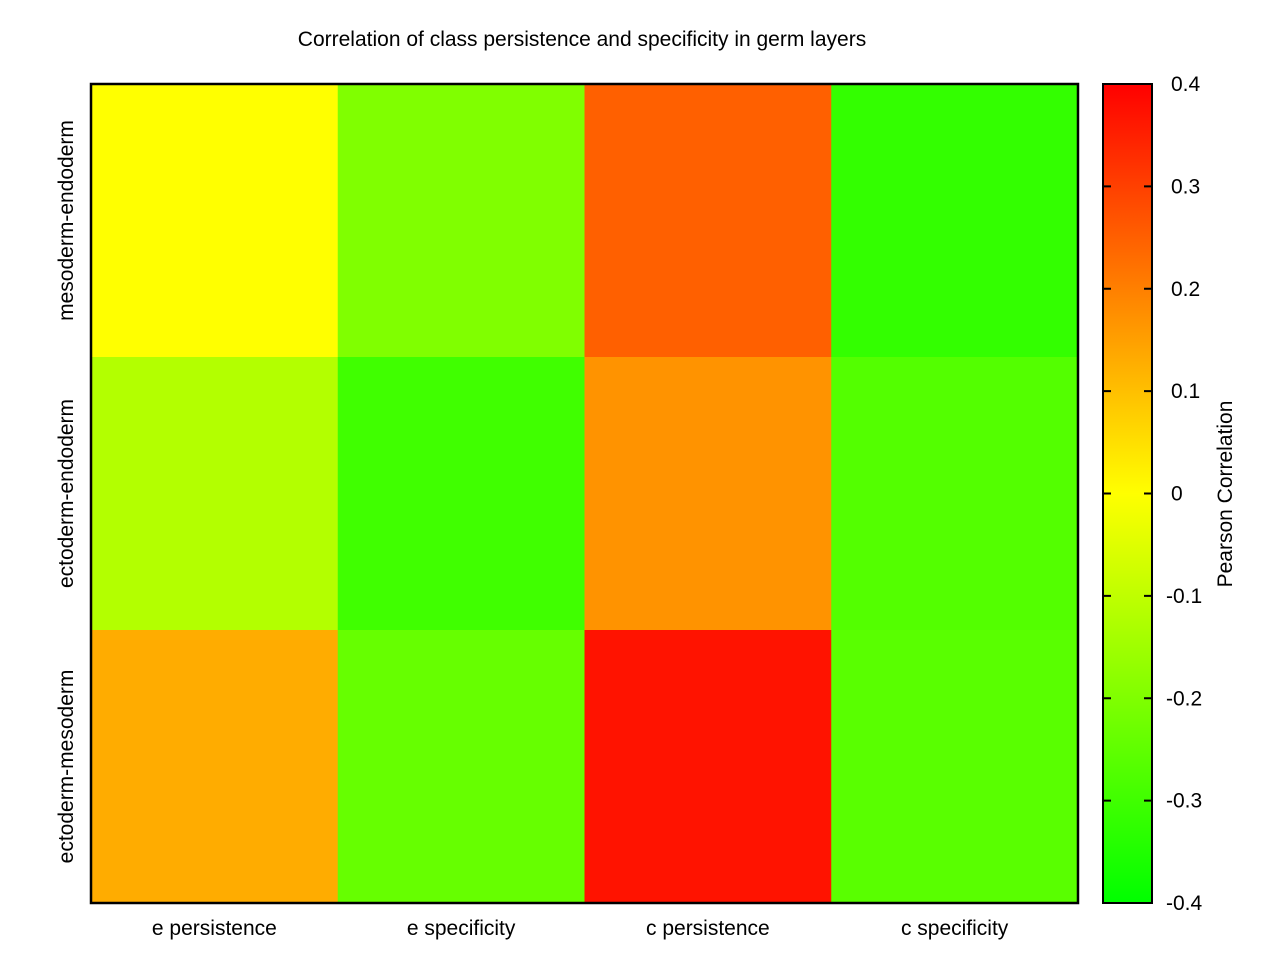  What do you see at coordinates (1184, 903) in the screenshot?
I see `colorbar-tick-label: -0.4` at bounding box center [1184, 903].